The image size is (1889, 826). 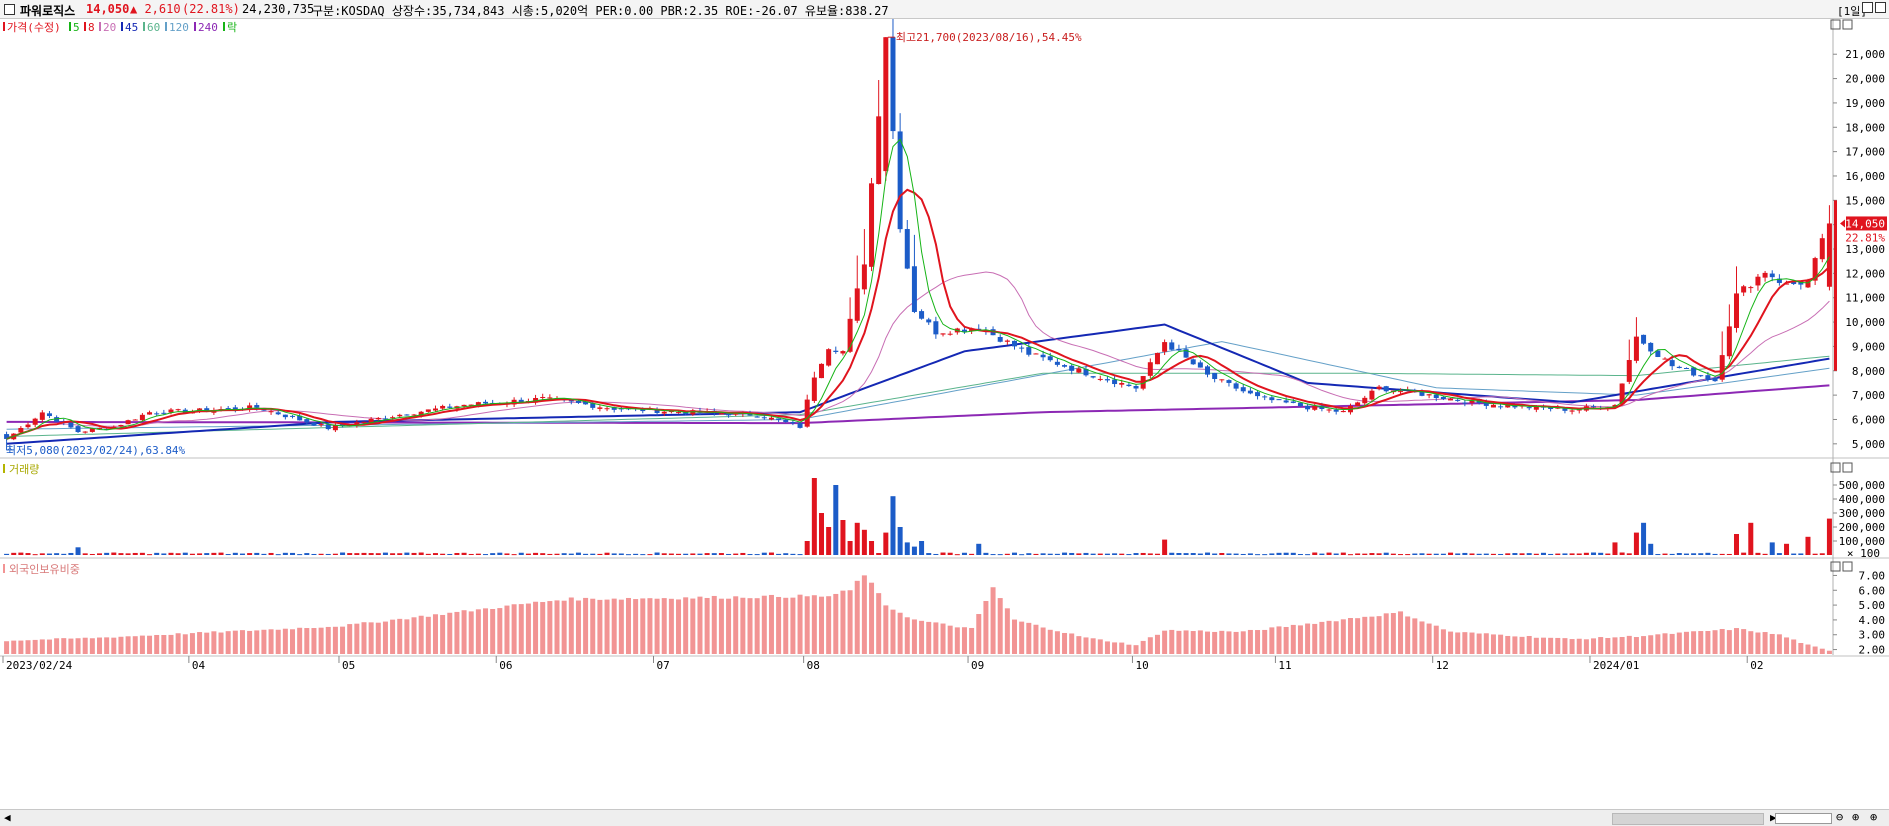 I want to click on scroll-thumb, so click(x=1688, y=819).